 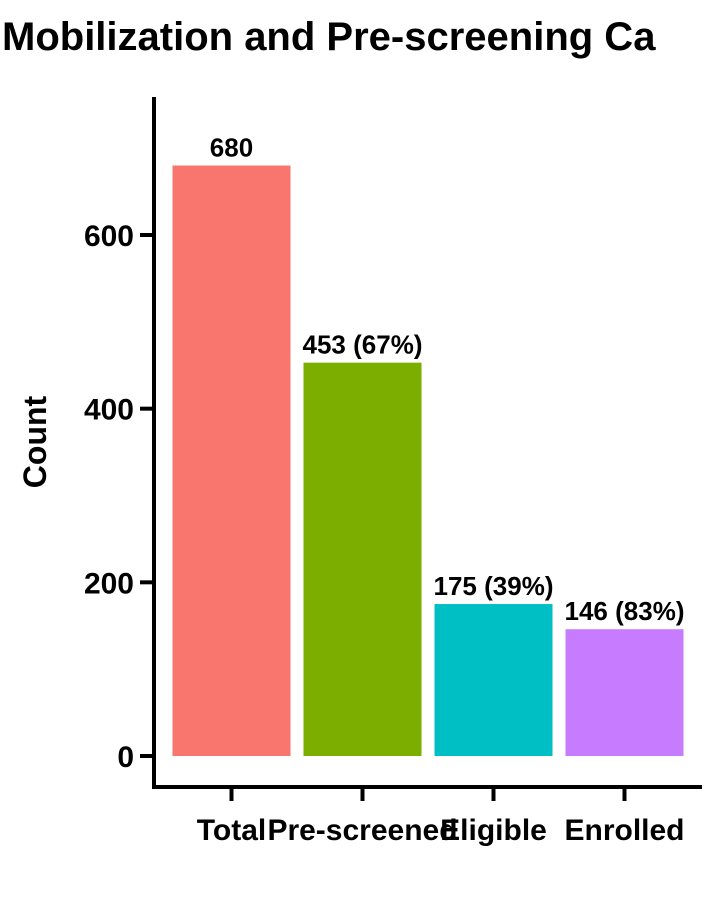 I want to click on data-label-eligible: 175 (39%), so click(x=494, y=586).